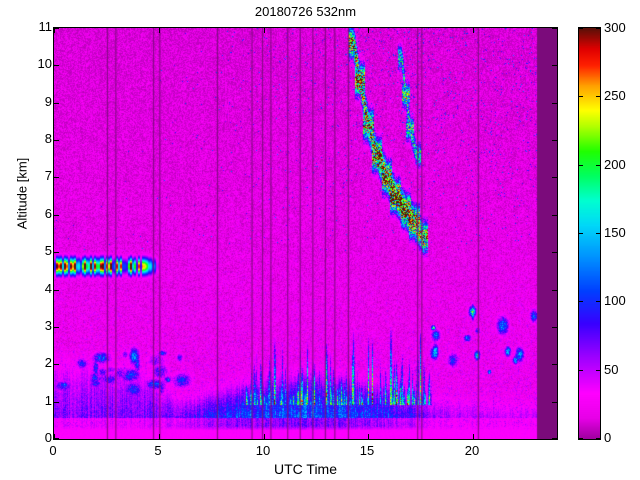 Image resolution: width=640 pixels, height=480 pixels. What do you see at coordinates (611, 369) in the screenshot?
I see `colorbar-tick-label: 50` at bounding box center [611, 369].